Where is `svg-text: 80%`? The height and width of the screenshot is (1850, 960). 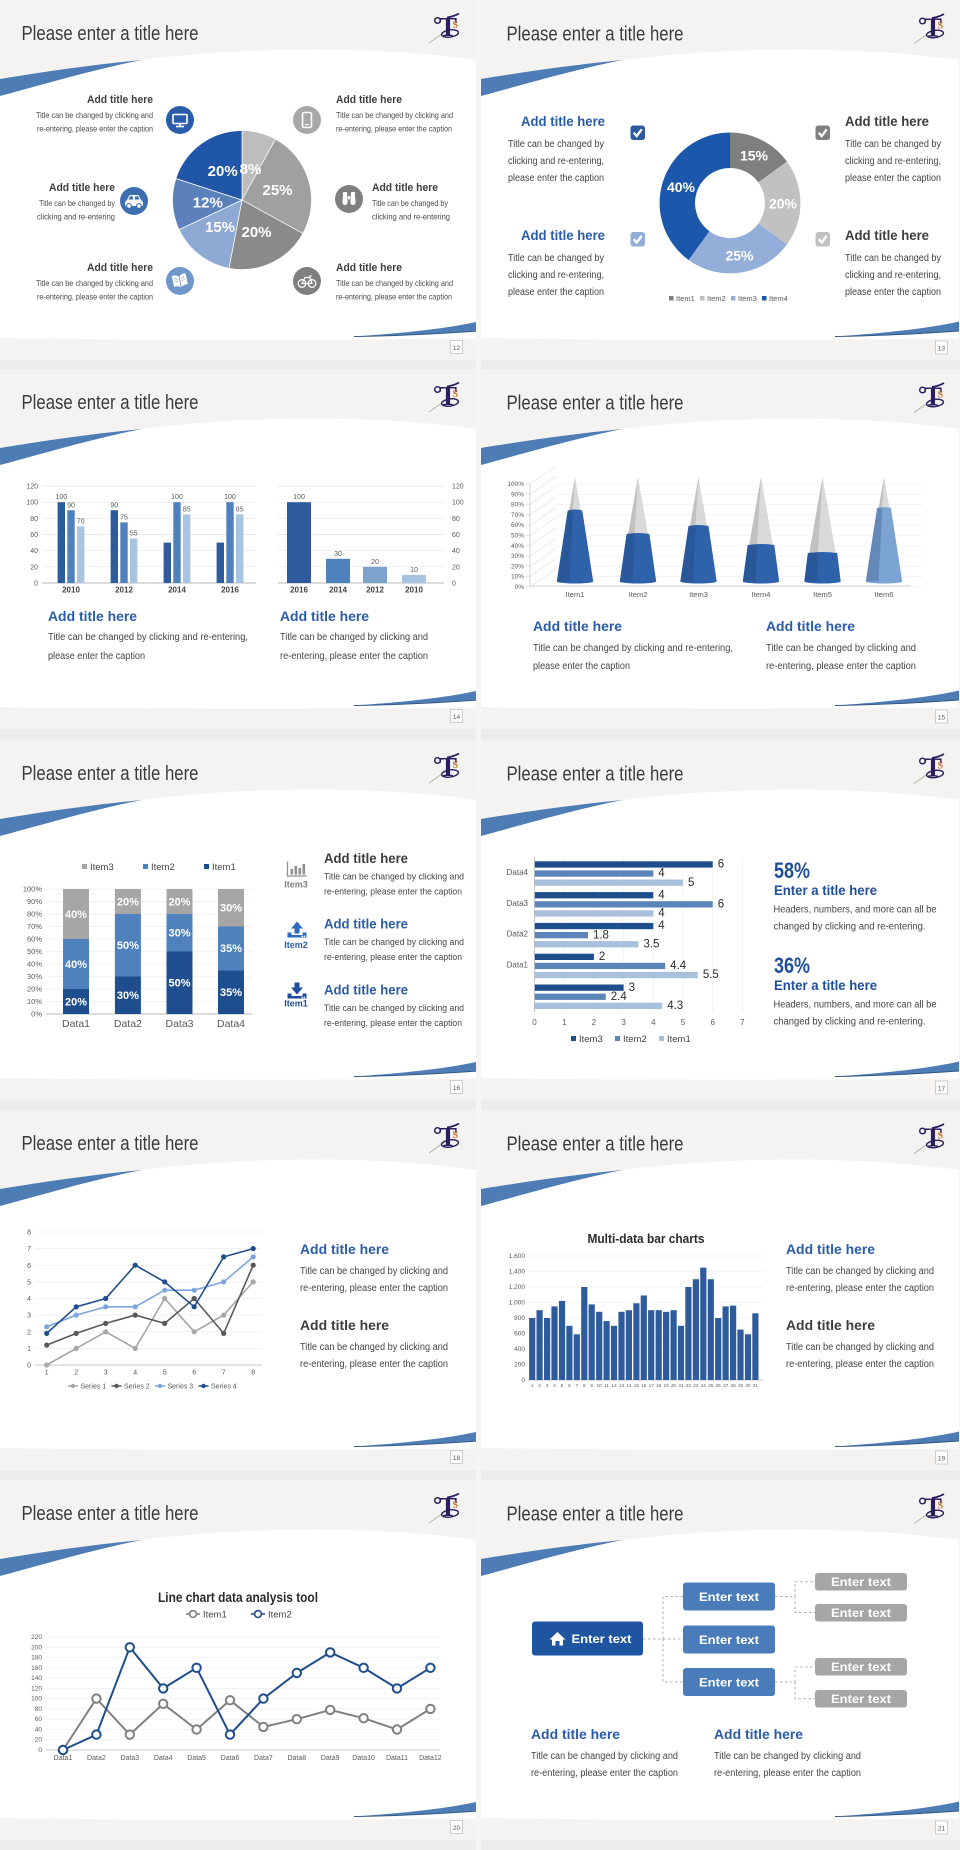
svg-text: 80% is located at coordinates (517, 505).